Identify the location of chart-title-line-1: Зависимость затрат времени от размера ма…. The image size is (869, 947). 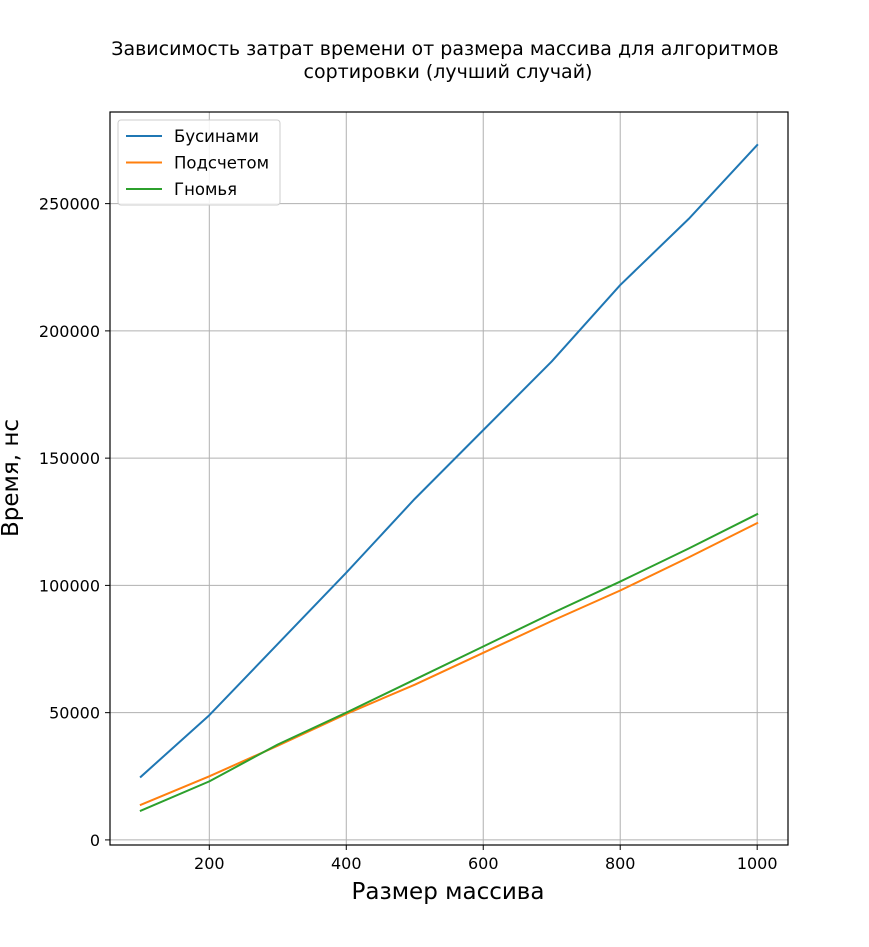
(444, 49).